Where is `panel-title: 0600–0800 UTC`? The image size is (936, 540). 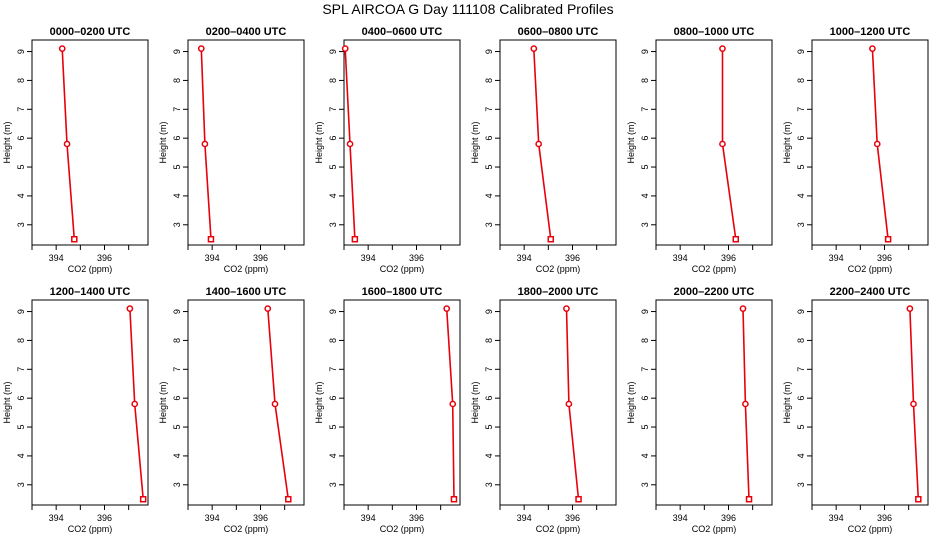
panel-title: 0600–0800 UTC is located at coordinates (558, 32).